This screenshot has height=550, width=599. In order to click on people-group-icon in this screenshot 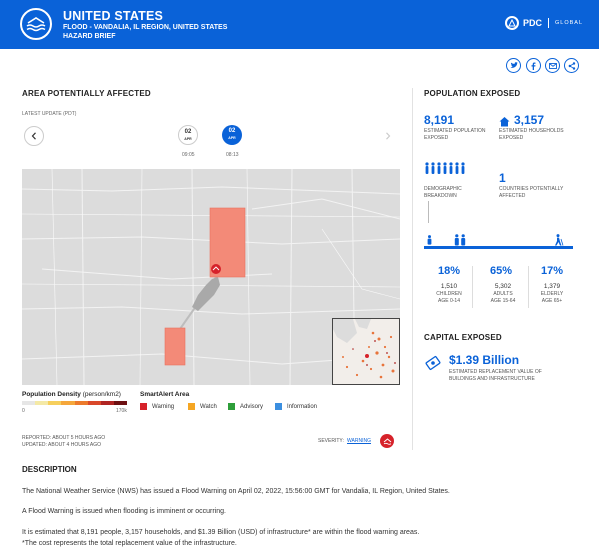, I will do `click(445, 172)`.